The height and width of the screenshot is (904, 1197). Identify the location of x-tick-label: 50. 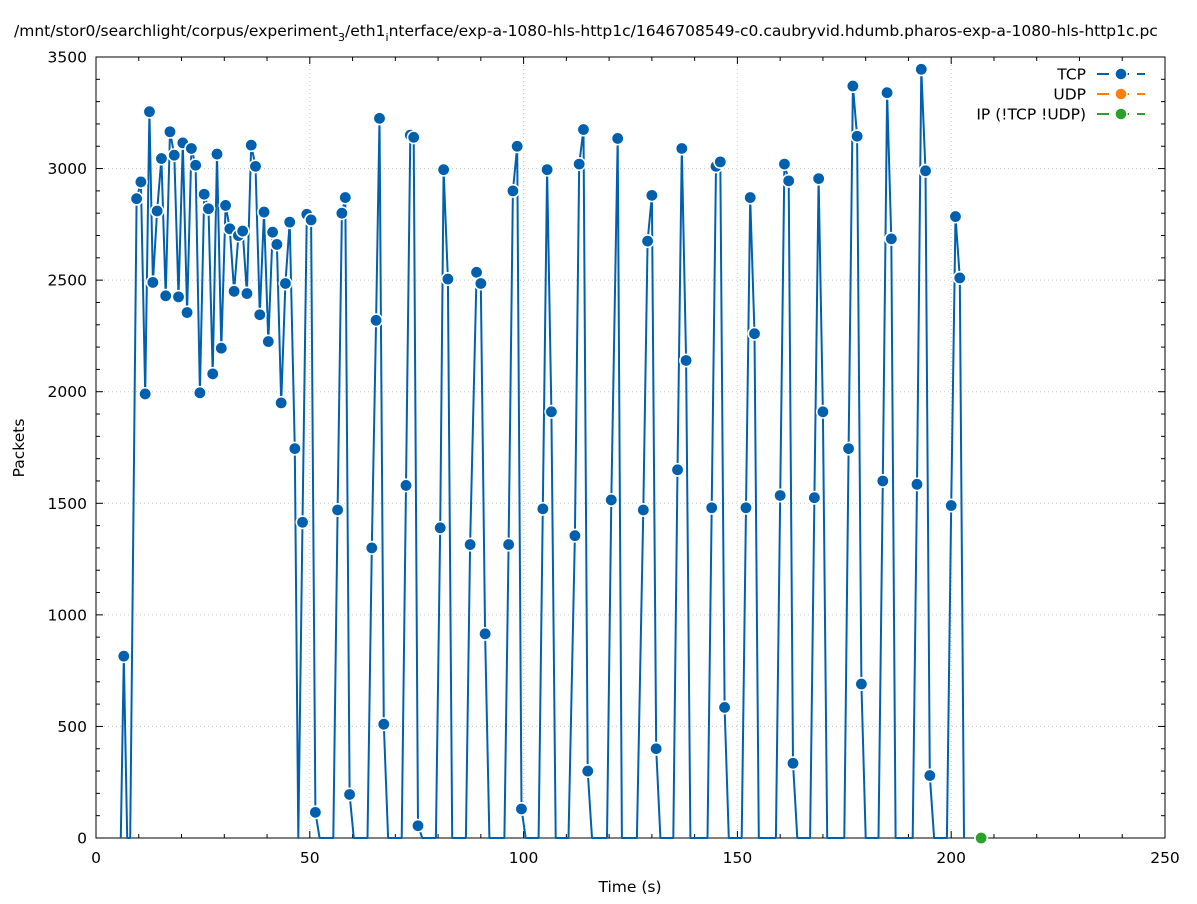
(310, 858).